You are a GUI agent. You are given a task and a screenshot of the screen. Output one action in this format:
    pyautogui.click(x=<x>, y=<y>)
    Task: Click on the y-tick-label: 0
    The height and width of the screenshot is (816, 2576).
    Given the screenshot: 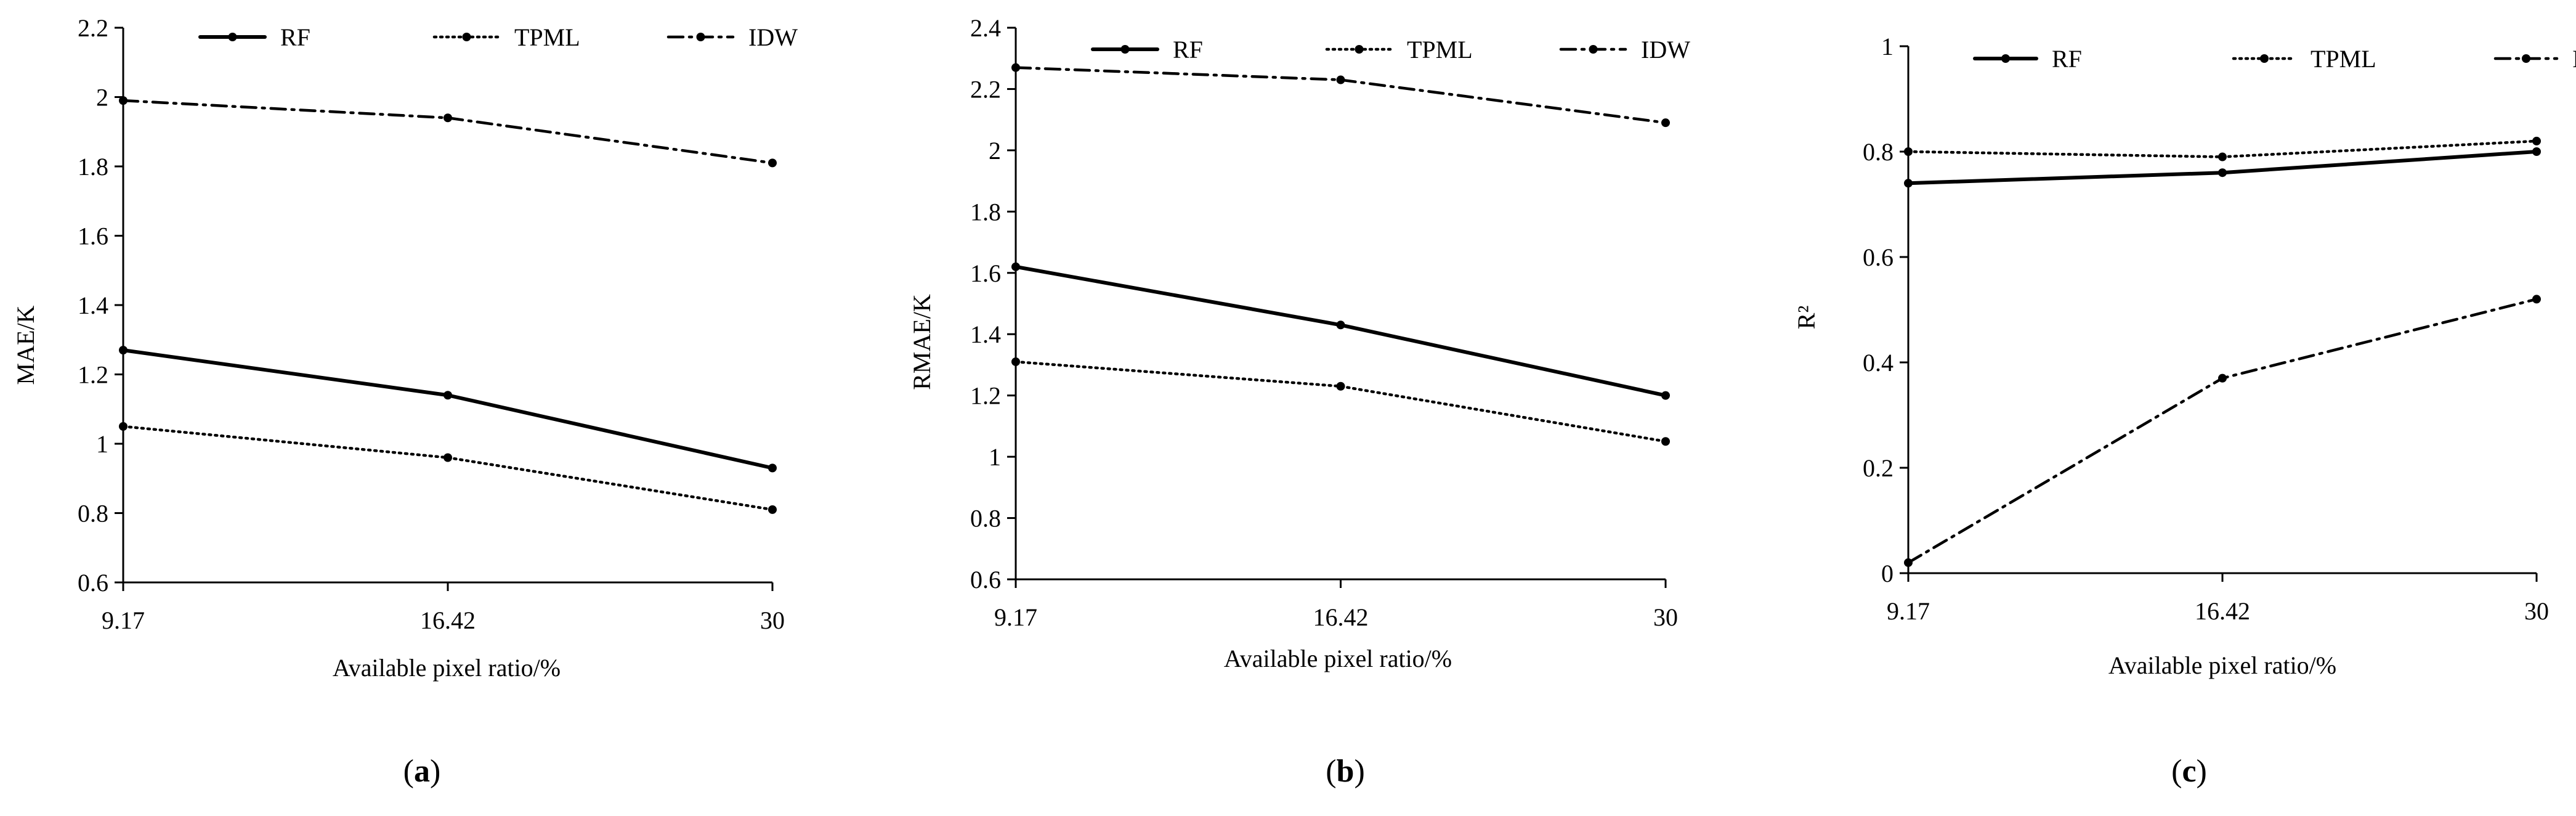 What is the action you would take?
    pyautogui.click(x=1887, y=573)
    